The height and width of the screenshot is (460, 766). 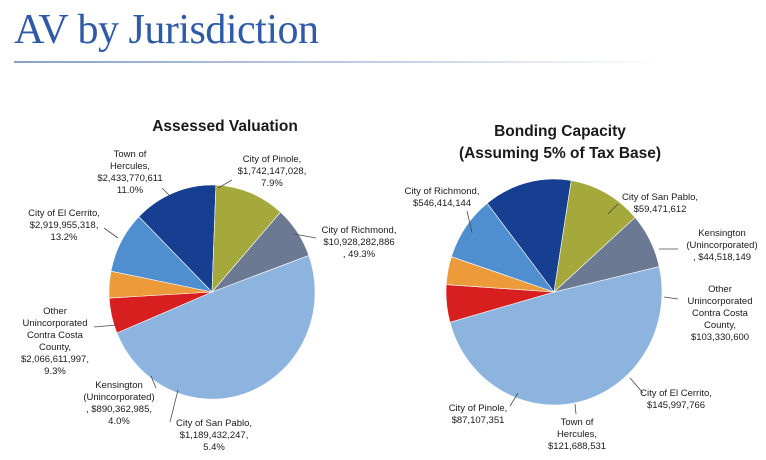 What do you see at coordinates (671, 298) in the screenshot?
I see `bc-leader-other-unincorporated` at bounding box center [671, 298].